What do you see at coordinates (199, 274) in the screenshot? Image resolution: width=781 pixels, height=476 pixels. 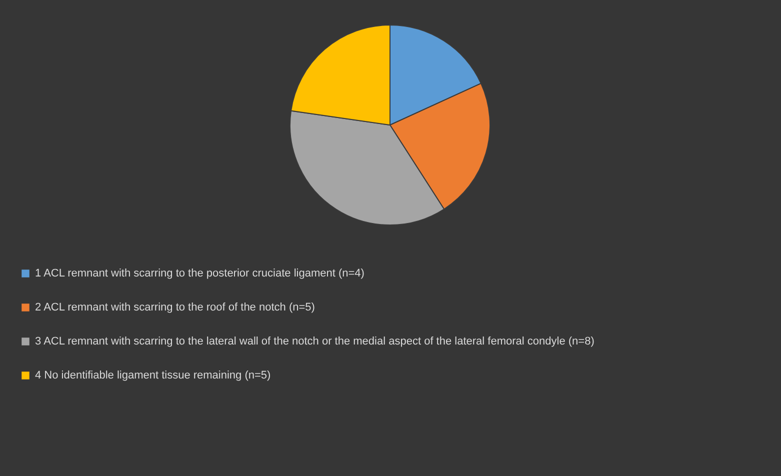 I see `legend-label: 1 ACL remnant with scarring to the posterior cruciate ligament (n=4)` at bounding box center [199, 274].